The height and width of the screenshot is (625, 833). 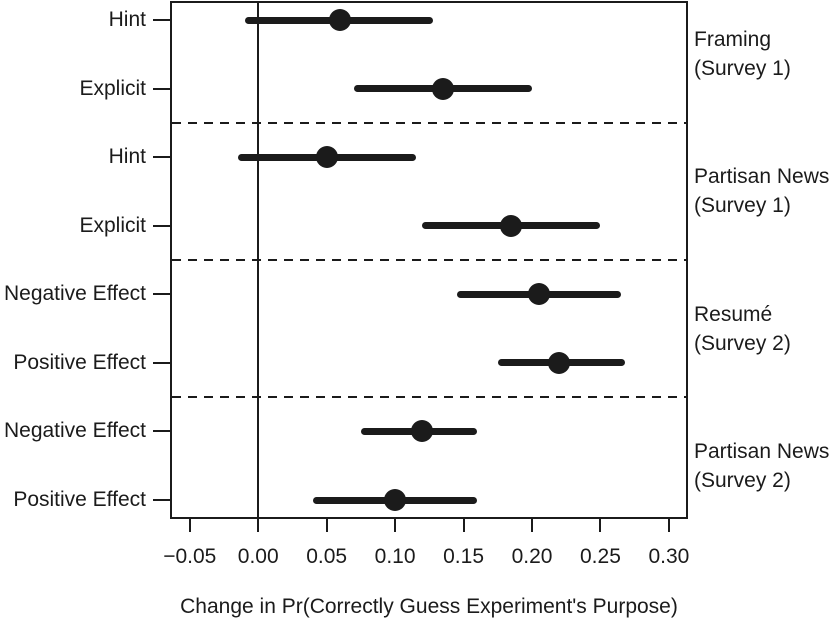 What do you see at coordinates (327, 556) in the screenshot?
I see `x-tick-label: 0.05` at bounding box center [327, 556].